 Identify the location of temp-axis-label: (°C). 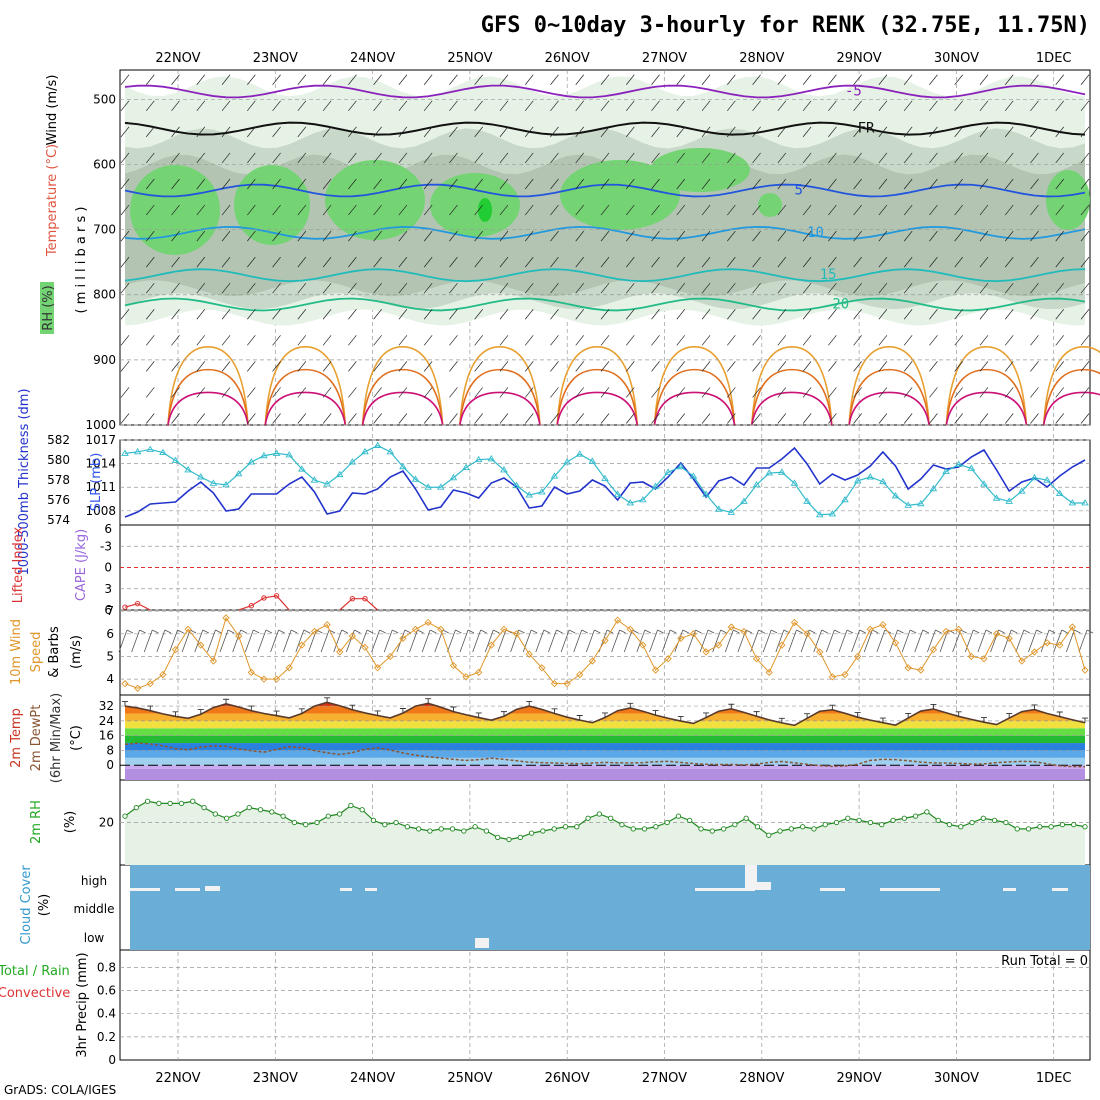
(76, 738).